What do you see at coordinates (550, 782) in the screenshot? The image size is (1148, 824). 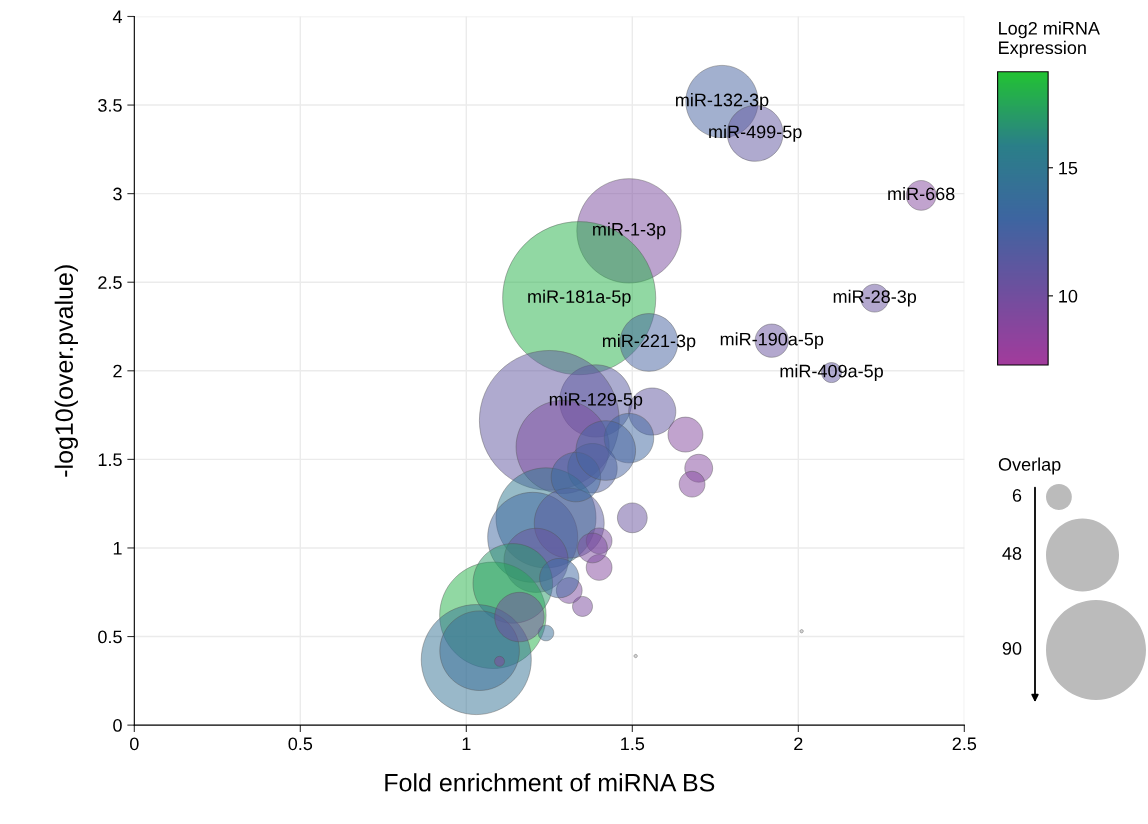 I see `x-axis-title: Fold enrichment of miRNA BS` at bounding box center [550, 782].